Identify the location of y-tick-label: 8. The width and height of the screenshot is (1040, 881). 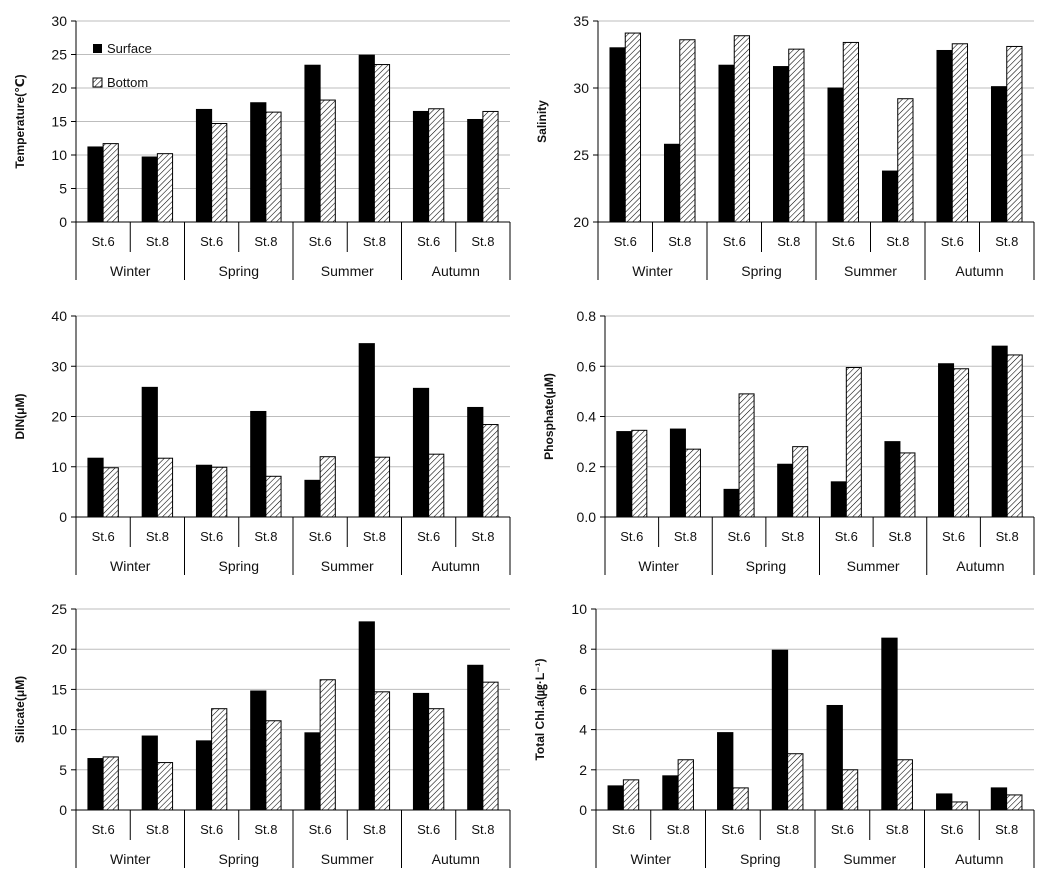
(583, 649).